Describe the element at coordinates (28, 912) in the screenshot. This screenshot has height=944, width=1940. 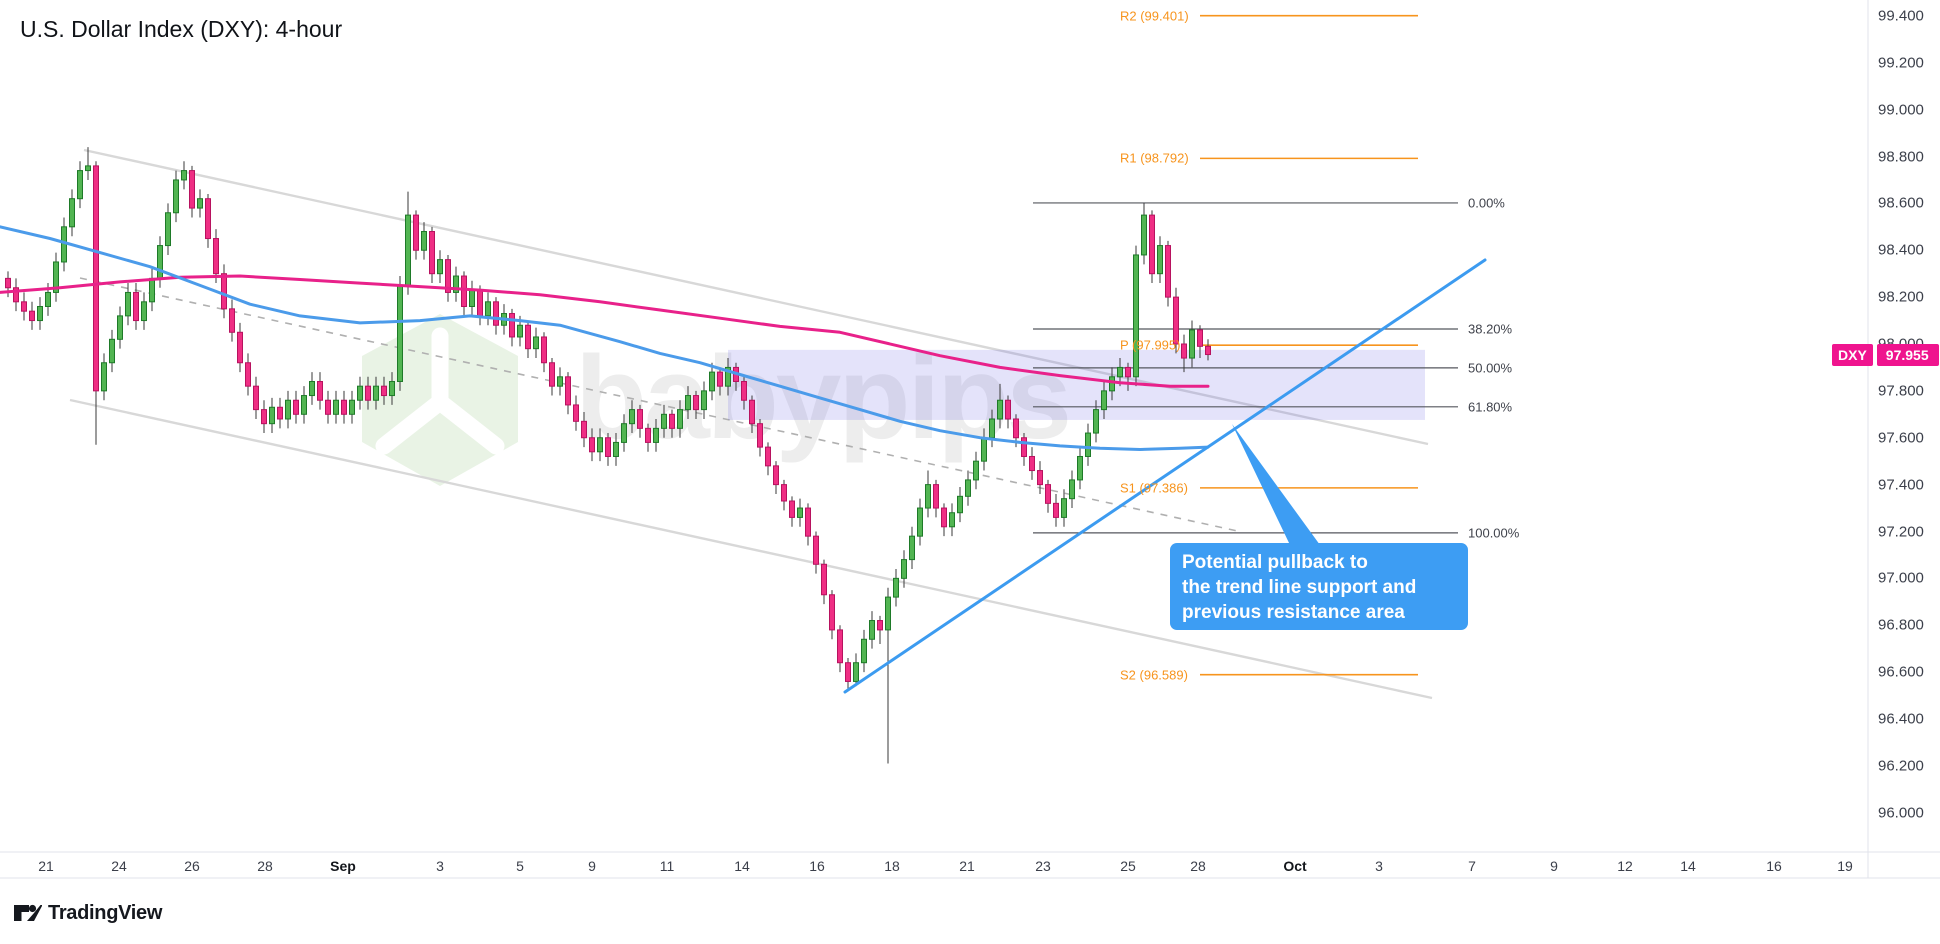
I see `tradingview-logo-icon` at that location.